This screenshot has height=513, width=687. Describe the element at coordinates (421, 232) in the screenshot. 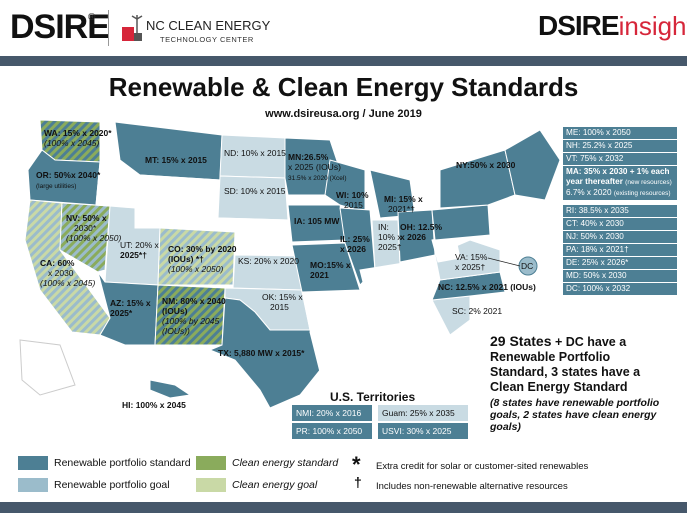

I see `label-oh: OH: 12.5% x 2026` at that location.